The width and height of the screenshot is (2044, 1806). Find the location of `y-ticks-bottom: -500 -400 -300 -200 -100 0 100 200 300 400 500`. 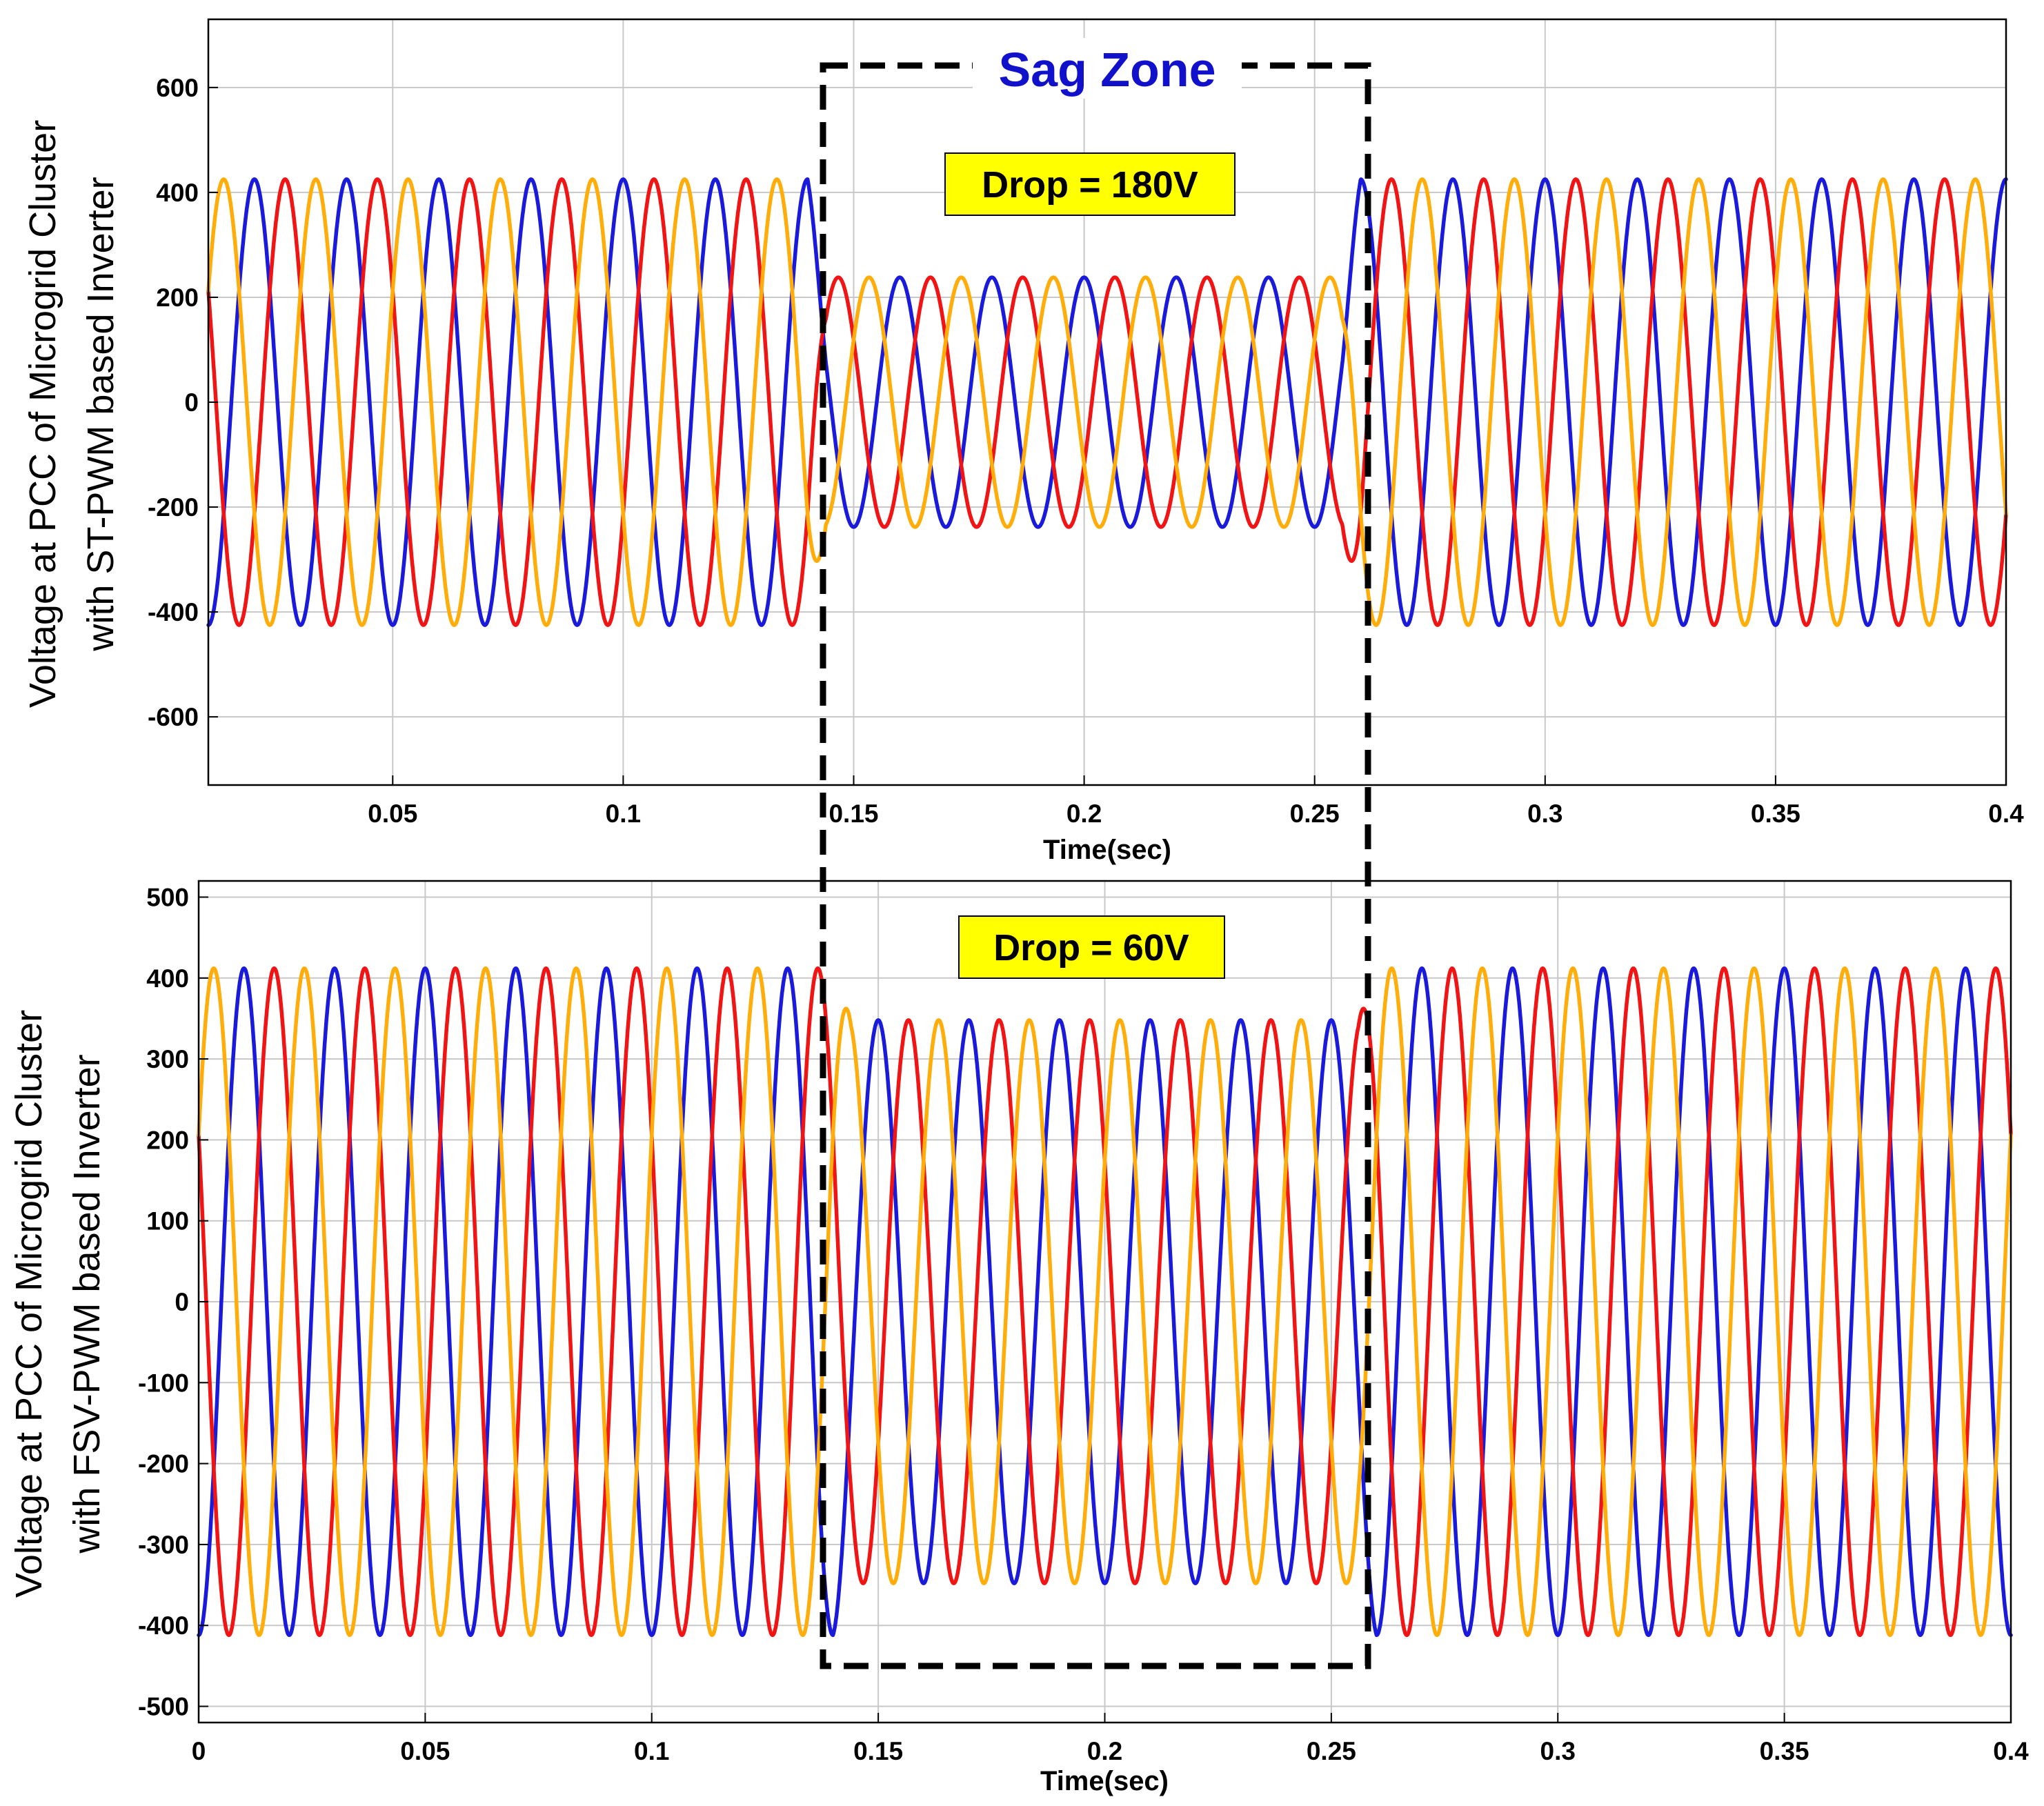

y-ticks-bottom: -500 -400 -300 -200 -100 0 100 200 300 400 500 is located at coordinates (173, 1302).